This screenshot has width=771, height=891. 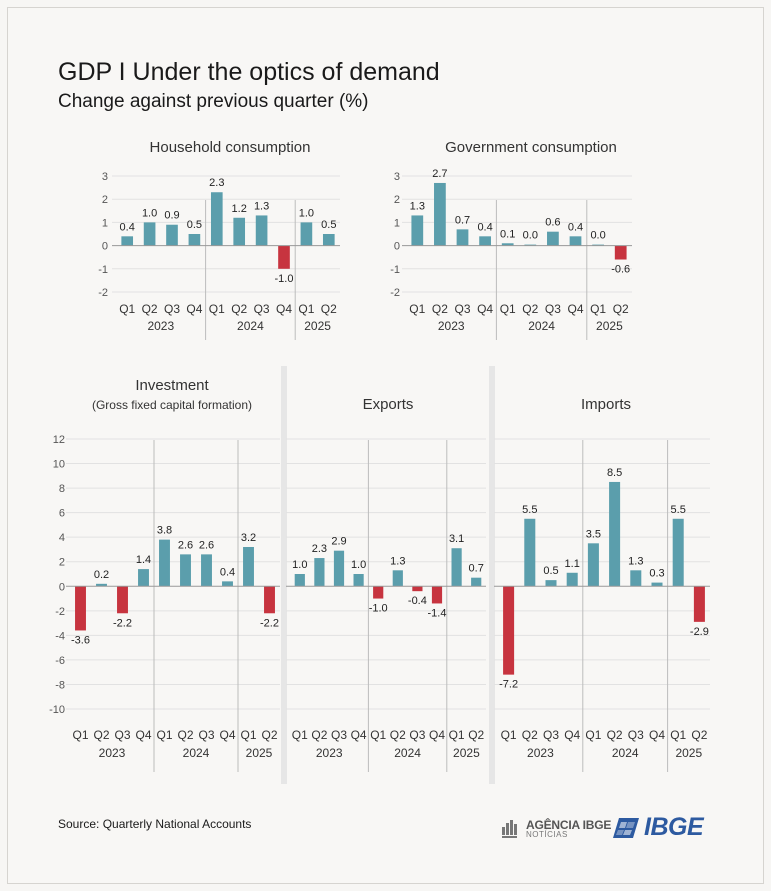 What do you see at coordinates (620, 270) in the screenshot?
I see `data-label: -0.6` at bounding box center [620, 270].